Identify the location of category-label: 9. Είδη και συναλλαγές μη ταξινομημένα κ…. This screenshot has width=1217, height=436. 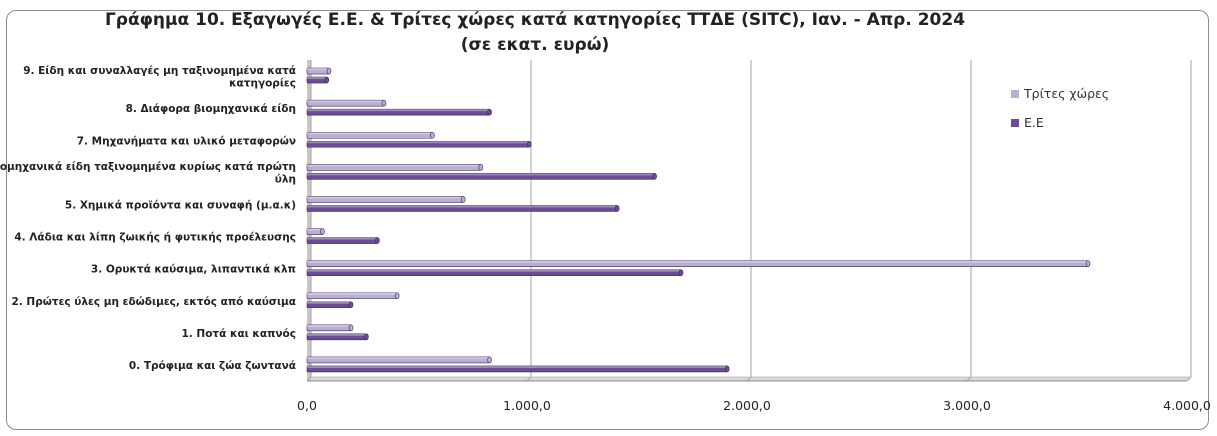
(159, 71).